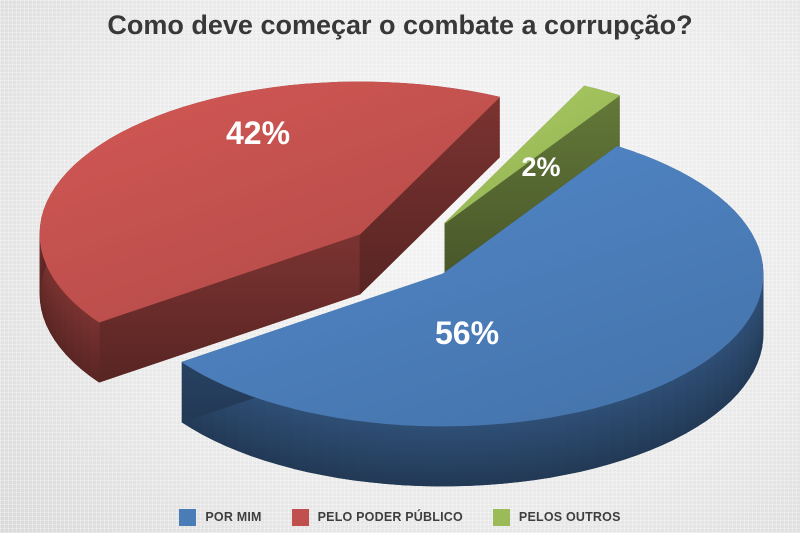  I want to click on slice-top-face, so click(532, 154).